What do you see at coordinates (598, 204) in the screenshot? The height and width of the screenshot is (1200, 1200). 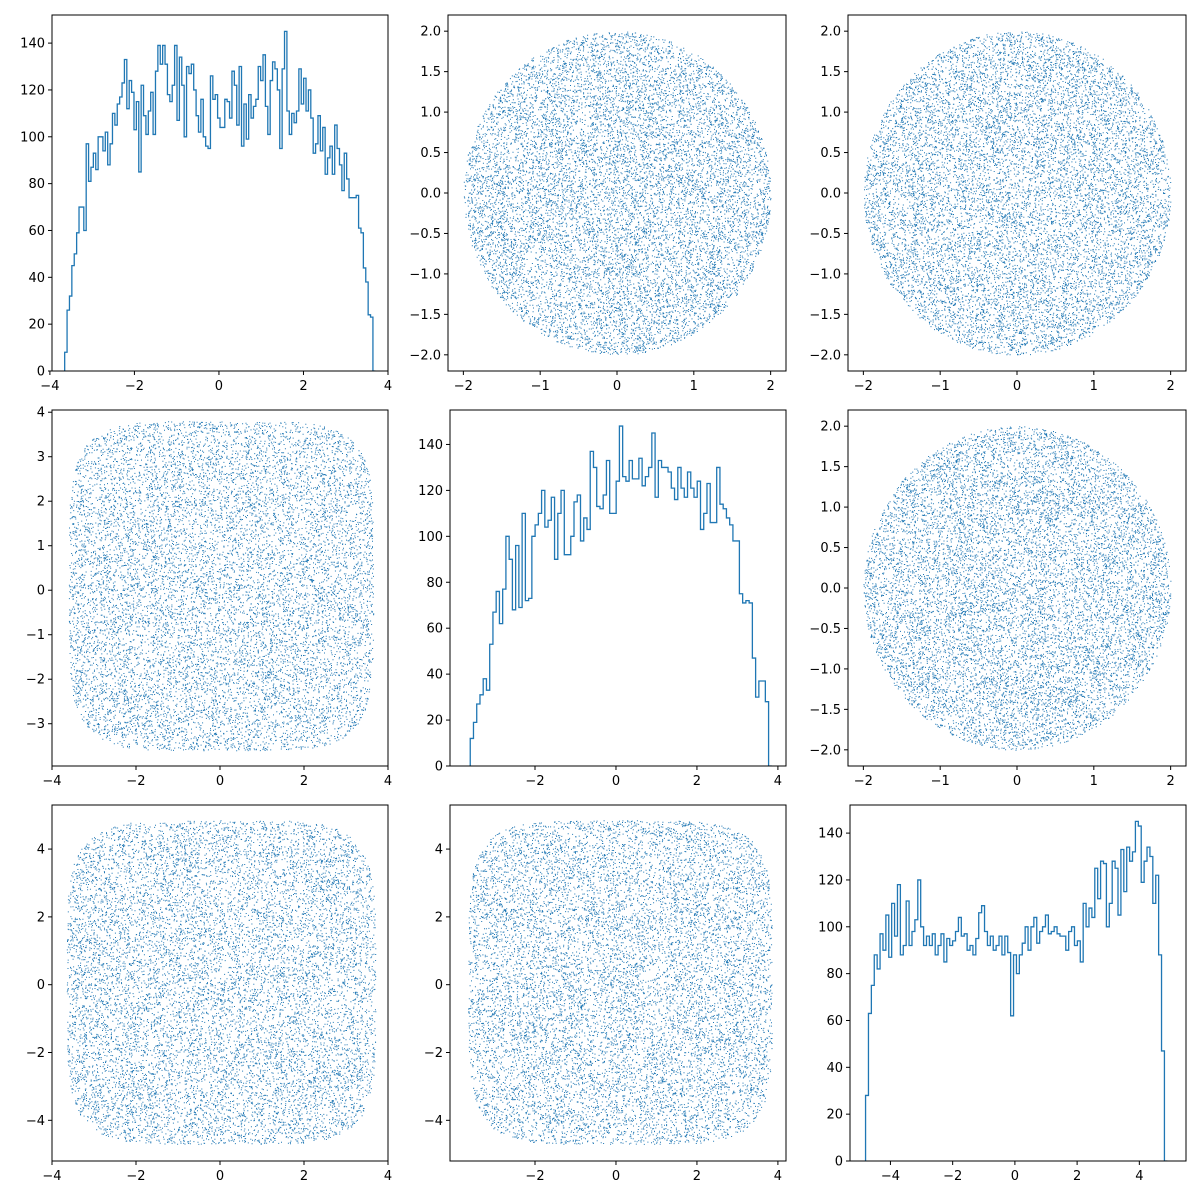 I see `subplot-row1-col2: −2 −1 0 1 2 −2.0 −1.5 −1.0 −0.5 0.0 0.5 1.0 1.5 2.0` at bounding box center [598, 204].